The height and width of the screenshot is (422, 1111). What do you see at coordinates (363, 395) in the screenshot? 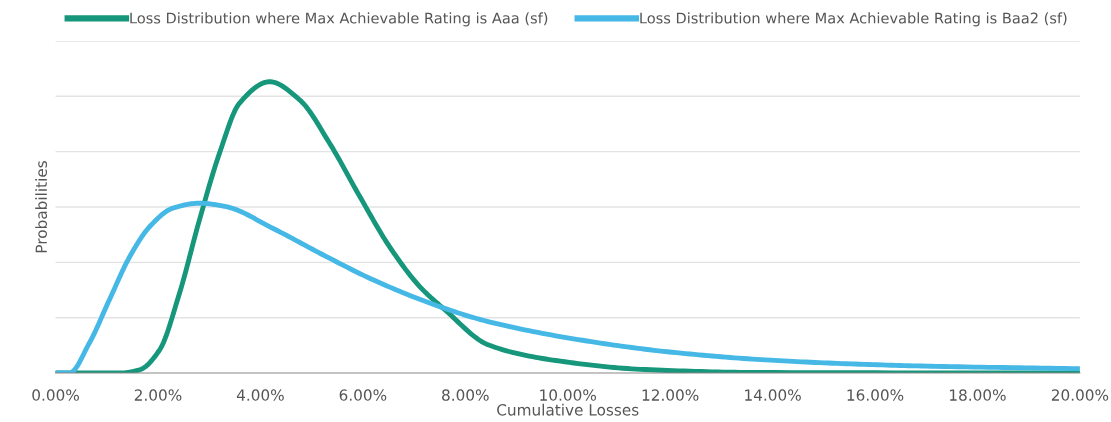
I see `x-tick-label: 6.00%` at bounding box center [363, 395].